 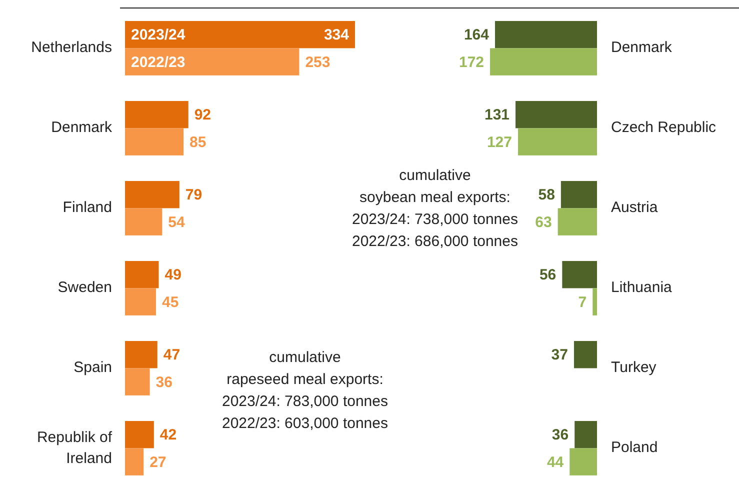 What do you see at coordinates (435, 208) in the screenshot?
I see `annotation: cumulative soybean meal exports: 2023/24: 738,000 tonnes 2022/23: 686,000 tonnes` at bounding box center [435, 208].